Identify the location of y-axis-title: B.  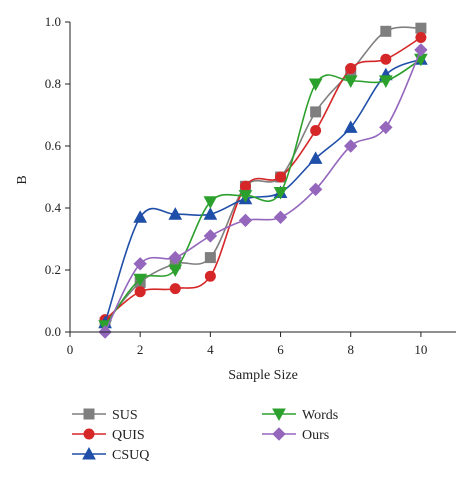
(22, 179).